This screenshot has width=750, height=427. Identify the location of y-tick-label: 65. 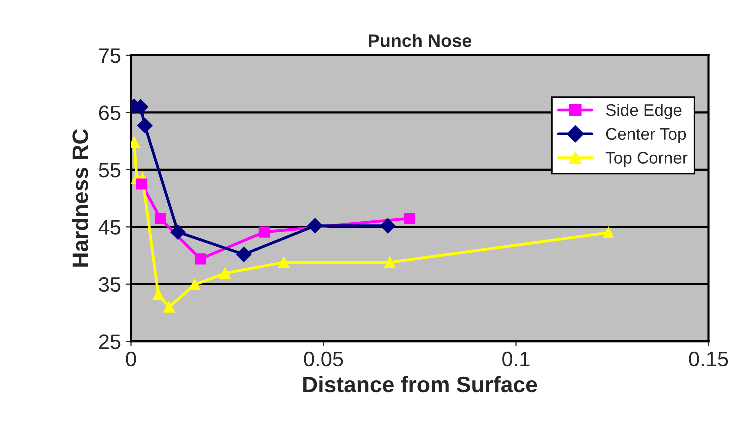
(110, 113).